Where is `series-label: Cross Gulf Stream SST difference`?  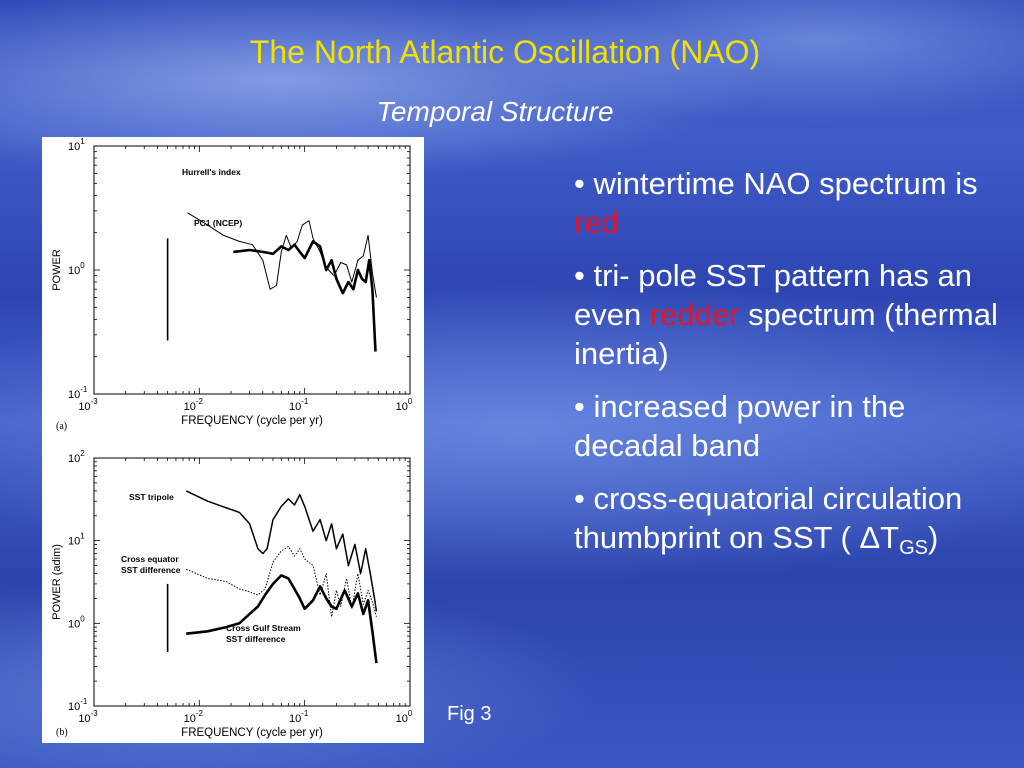 series-label: Cross Gulf Stream SST difference is located at coordinates (263, 633).